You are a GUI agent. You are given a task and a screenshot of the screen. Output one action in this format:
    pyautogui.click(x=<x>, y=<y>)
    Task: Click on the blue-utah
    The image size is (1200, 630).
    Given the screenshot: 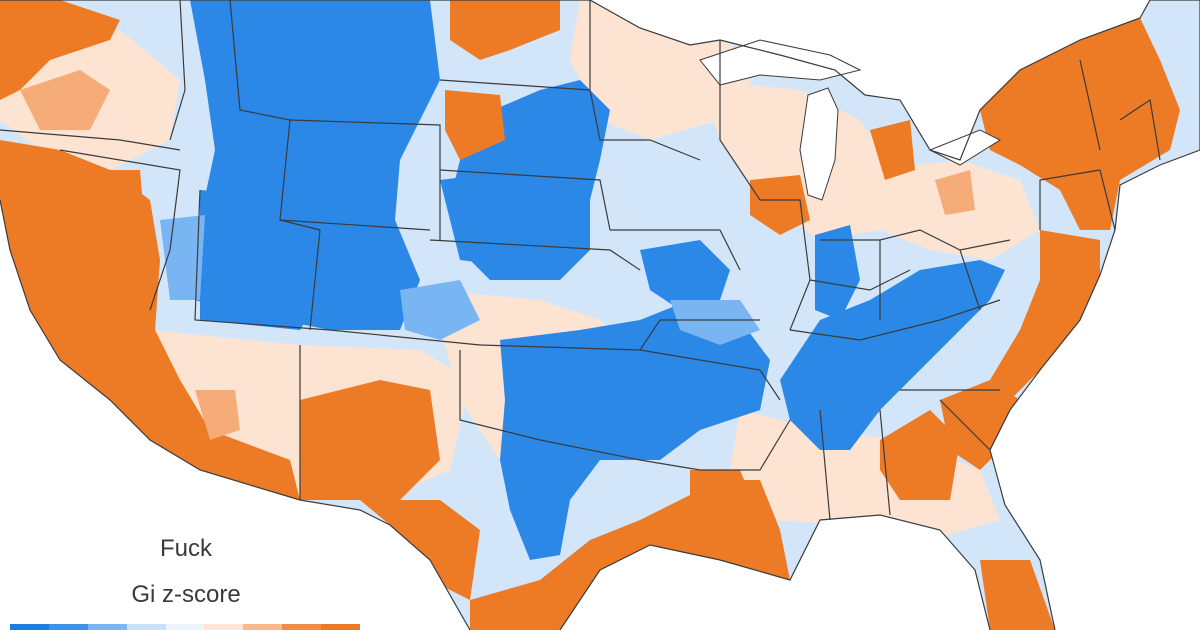 What is the action you would take?
    pyautogui.click(x=265, y=260)
    